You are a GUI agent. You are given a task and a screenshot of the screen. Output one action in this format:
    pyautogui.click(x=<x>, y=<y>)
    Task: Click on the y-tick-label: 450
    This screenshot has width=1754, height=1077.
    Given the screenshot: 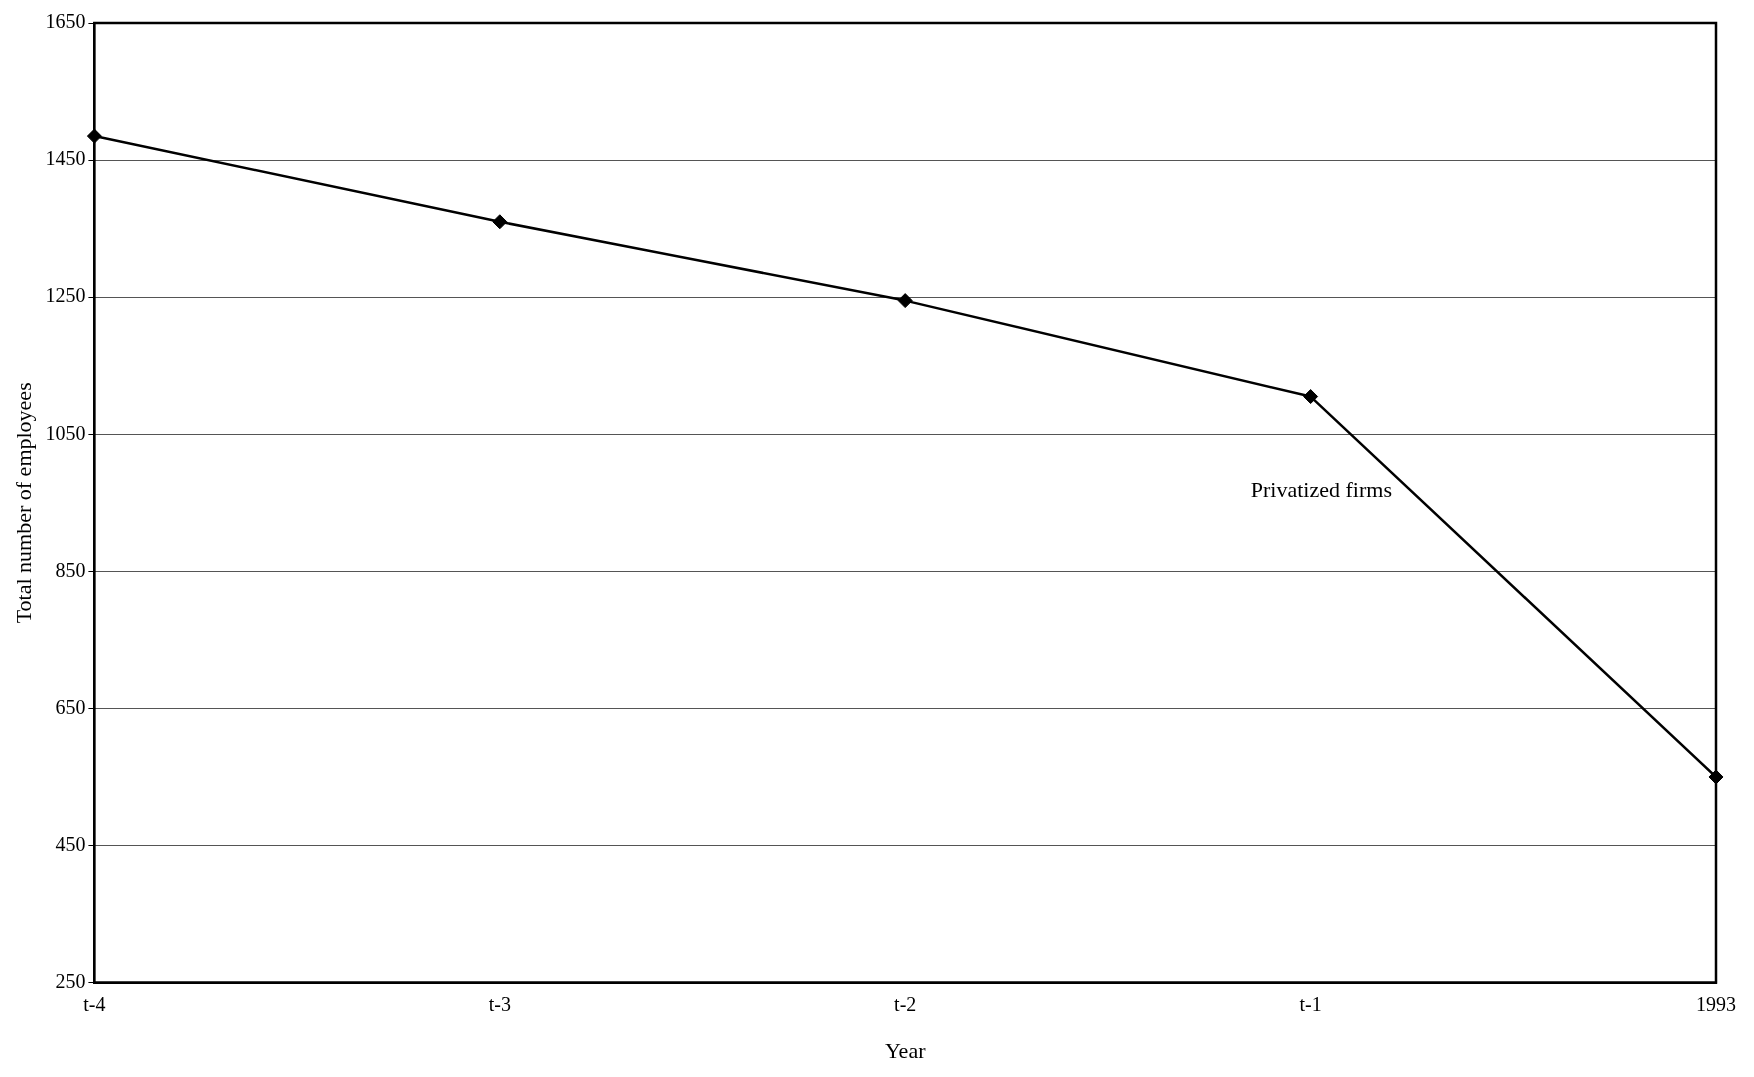 What is the action you would take?
    pyautogui.click(x=70, y=843)
    